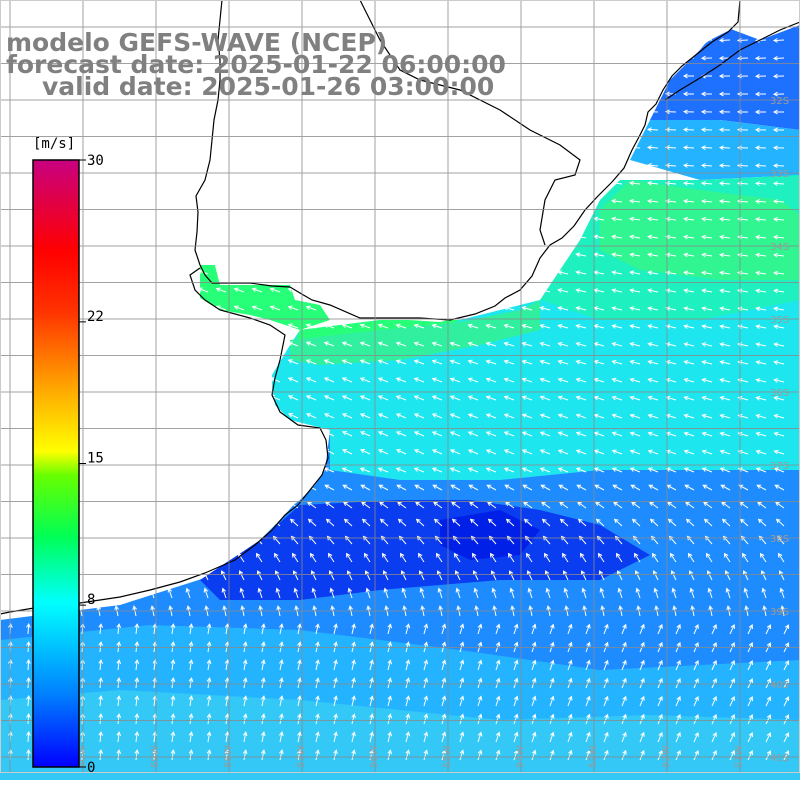 This screenshot has height=800, width=800. I want to click on title-line-1: modelo GEFS-WAVE (NCEP), so click(196, 42).